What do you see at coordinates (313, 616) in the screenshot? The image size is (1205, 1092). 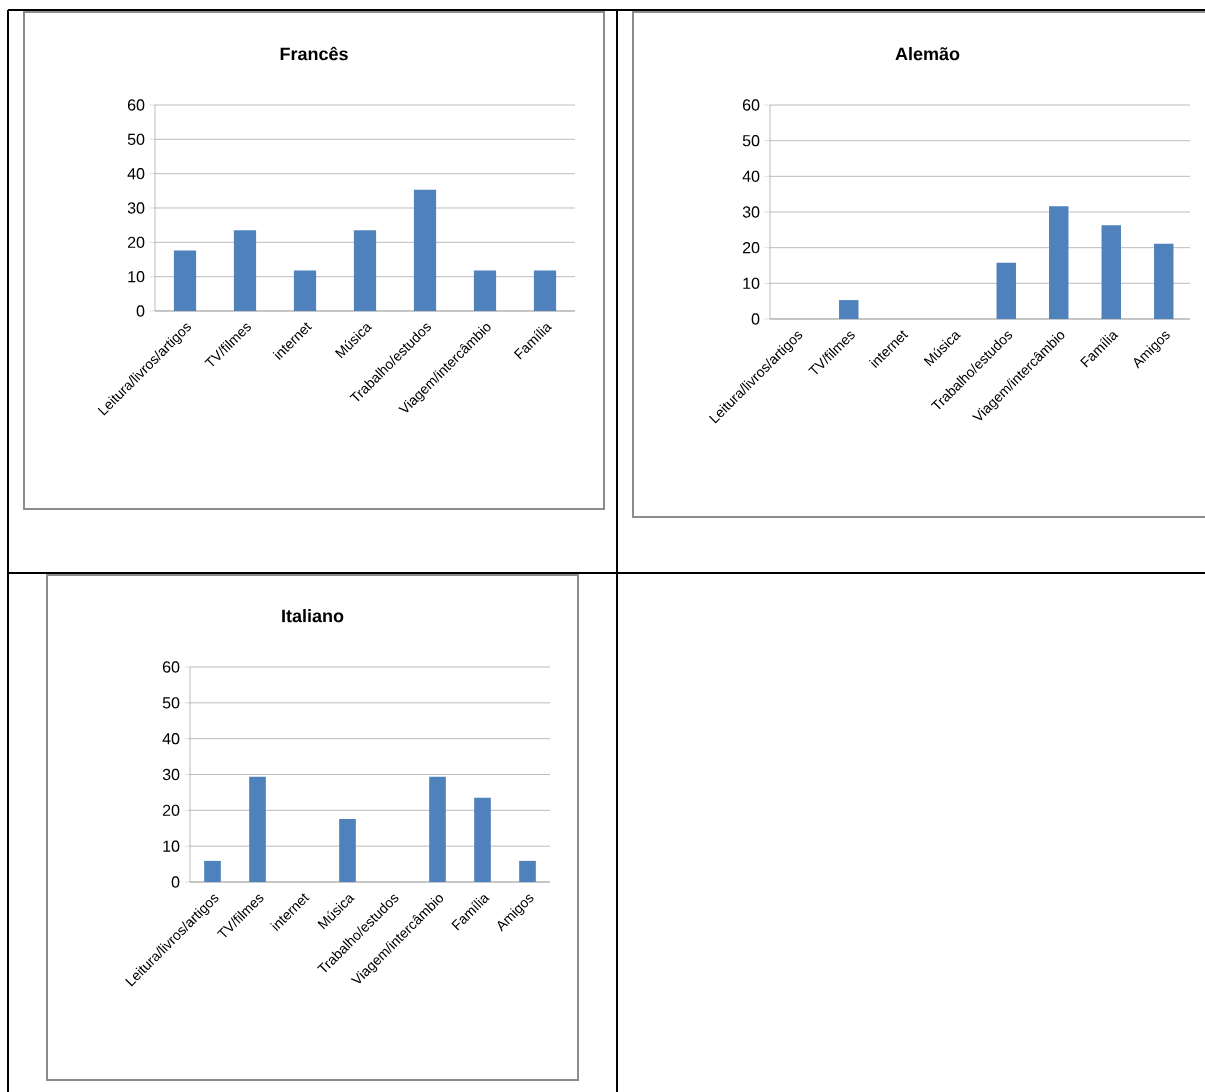 I see `chart-title: Italiano` at bounding box center [313, 616].